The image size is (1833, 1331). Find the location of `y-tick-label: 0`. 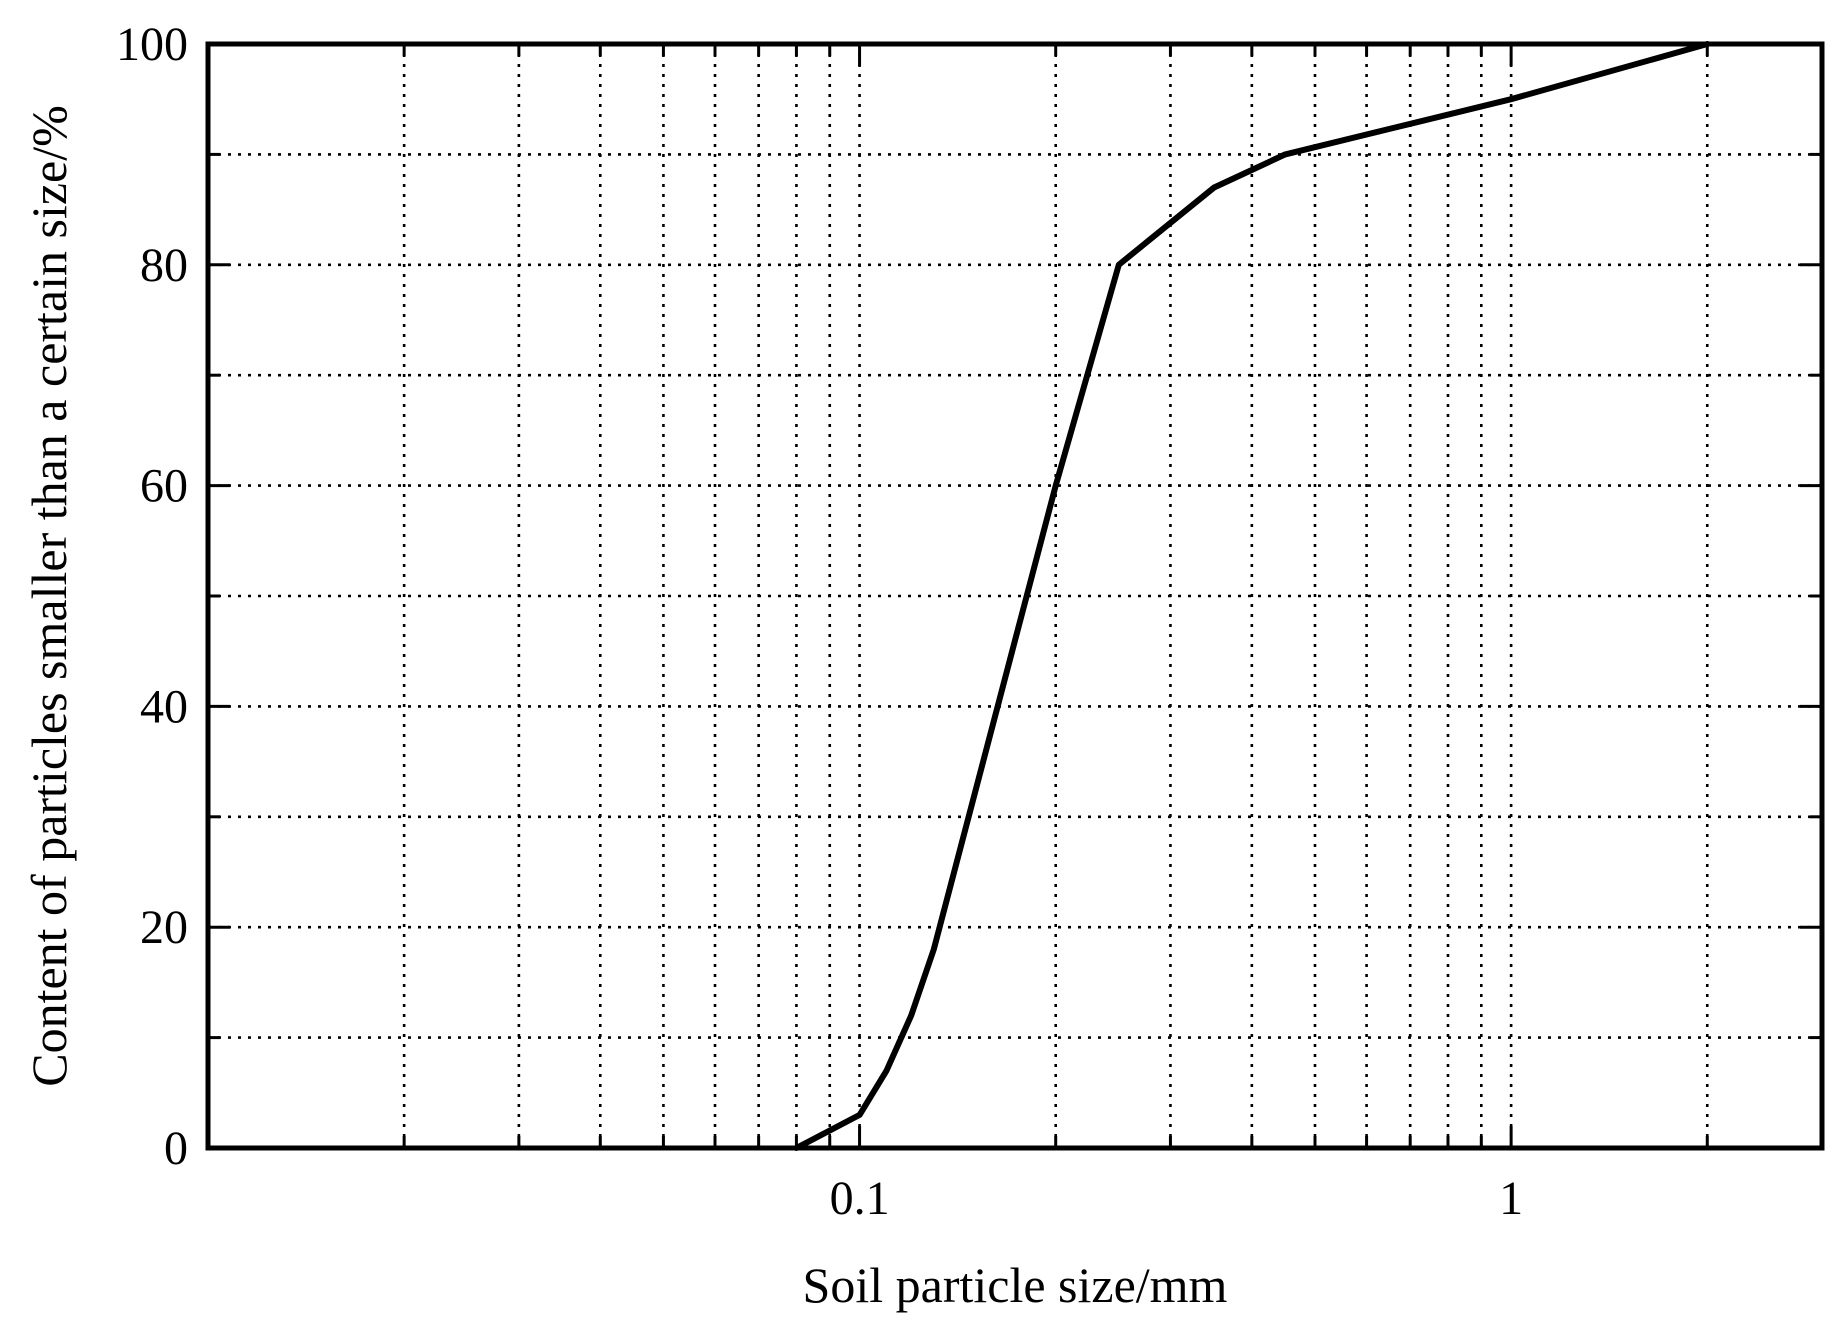

y-tick-label: 0 is located at coordinates (176, 1148).